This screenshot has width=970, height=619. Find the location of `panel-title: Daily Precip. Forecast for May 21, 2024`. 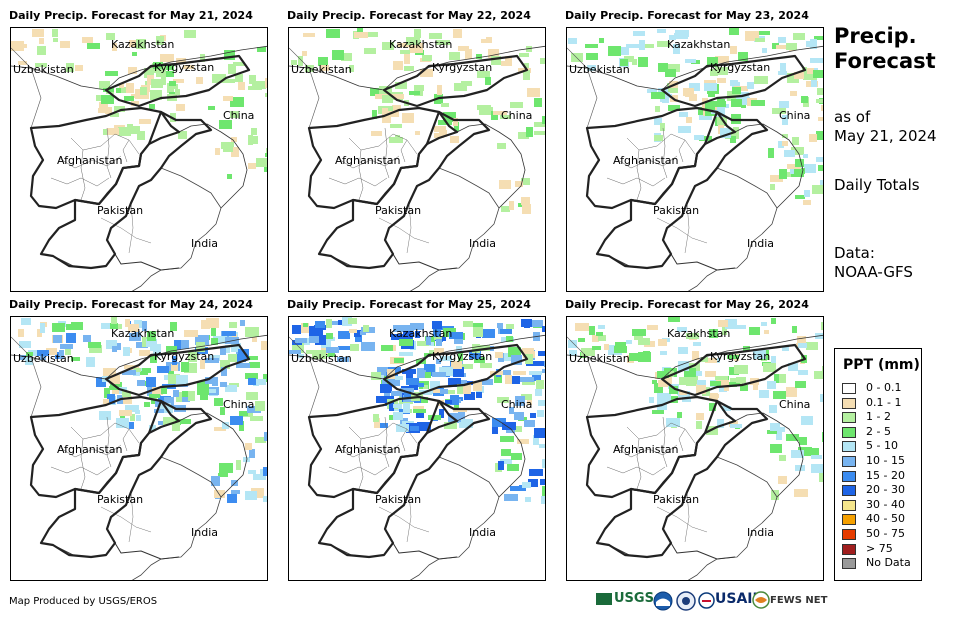

panel-title: Daily Precip. Forecast for May 21, 2024 is located at coordinates (131, 15).